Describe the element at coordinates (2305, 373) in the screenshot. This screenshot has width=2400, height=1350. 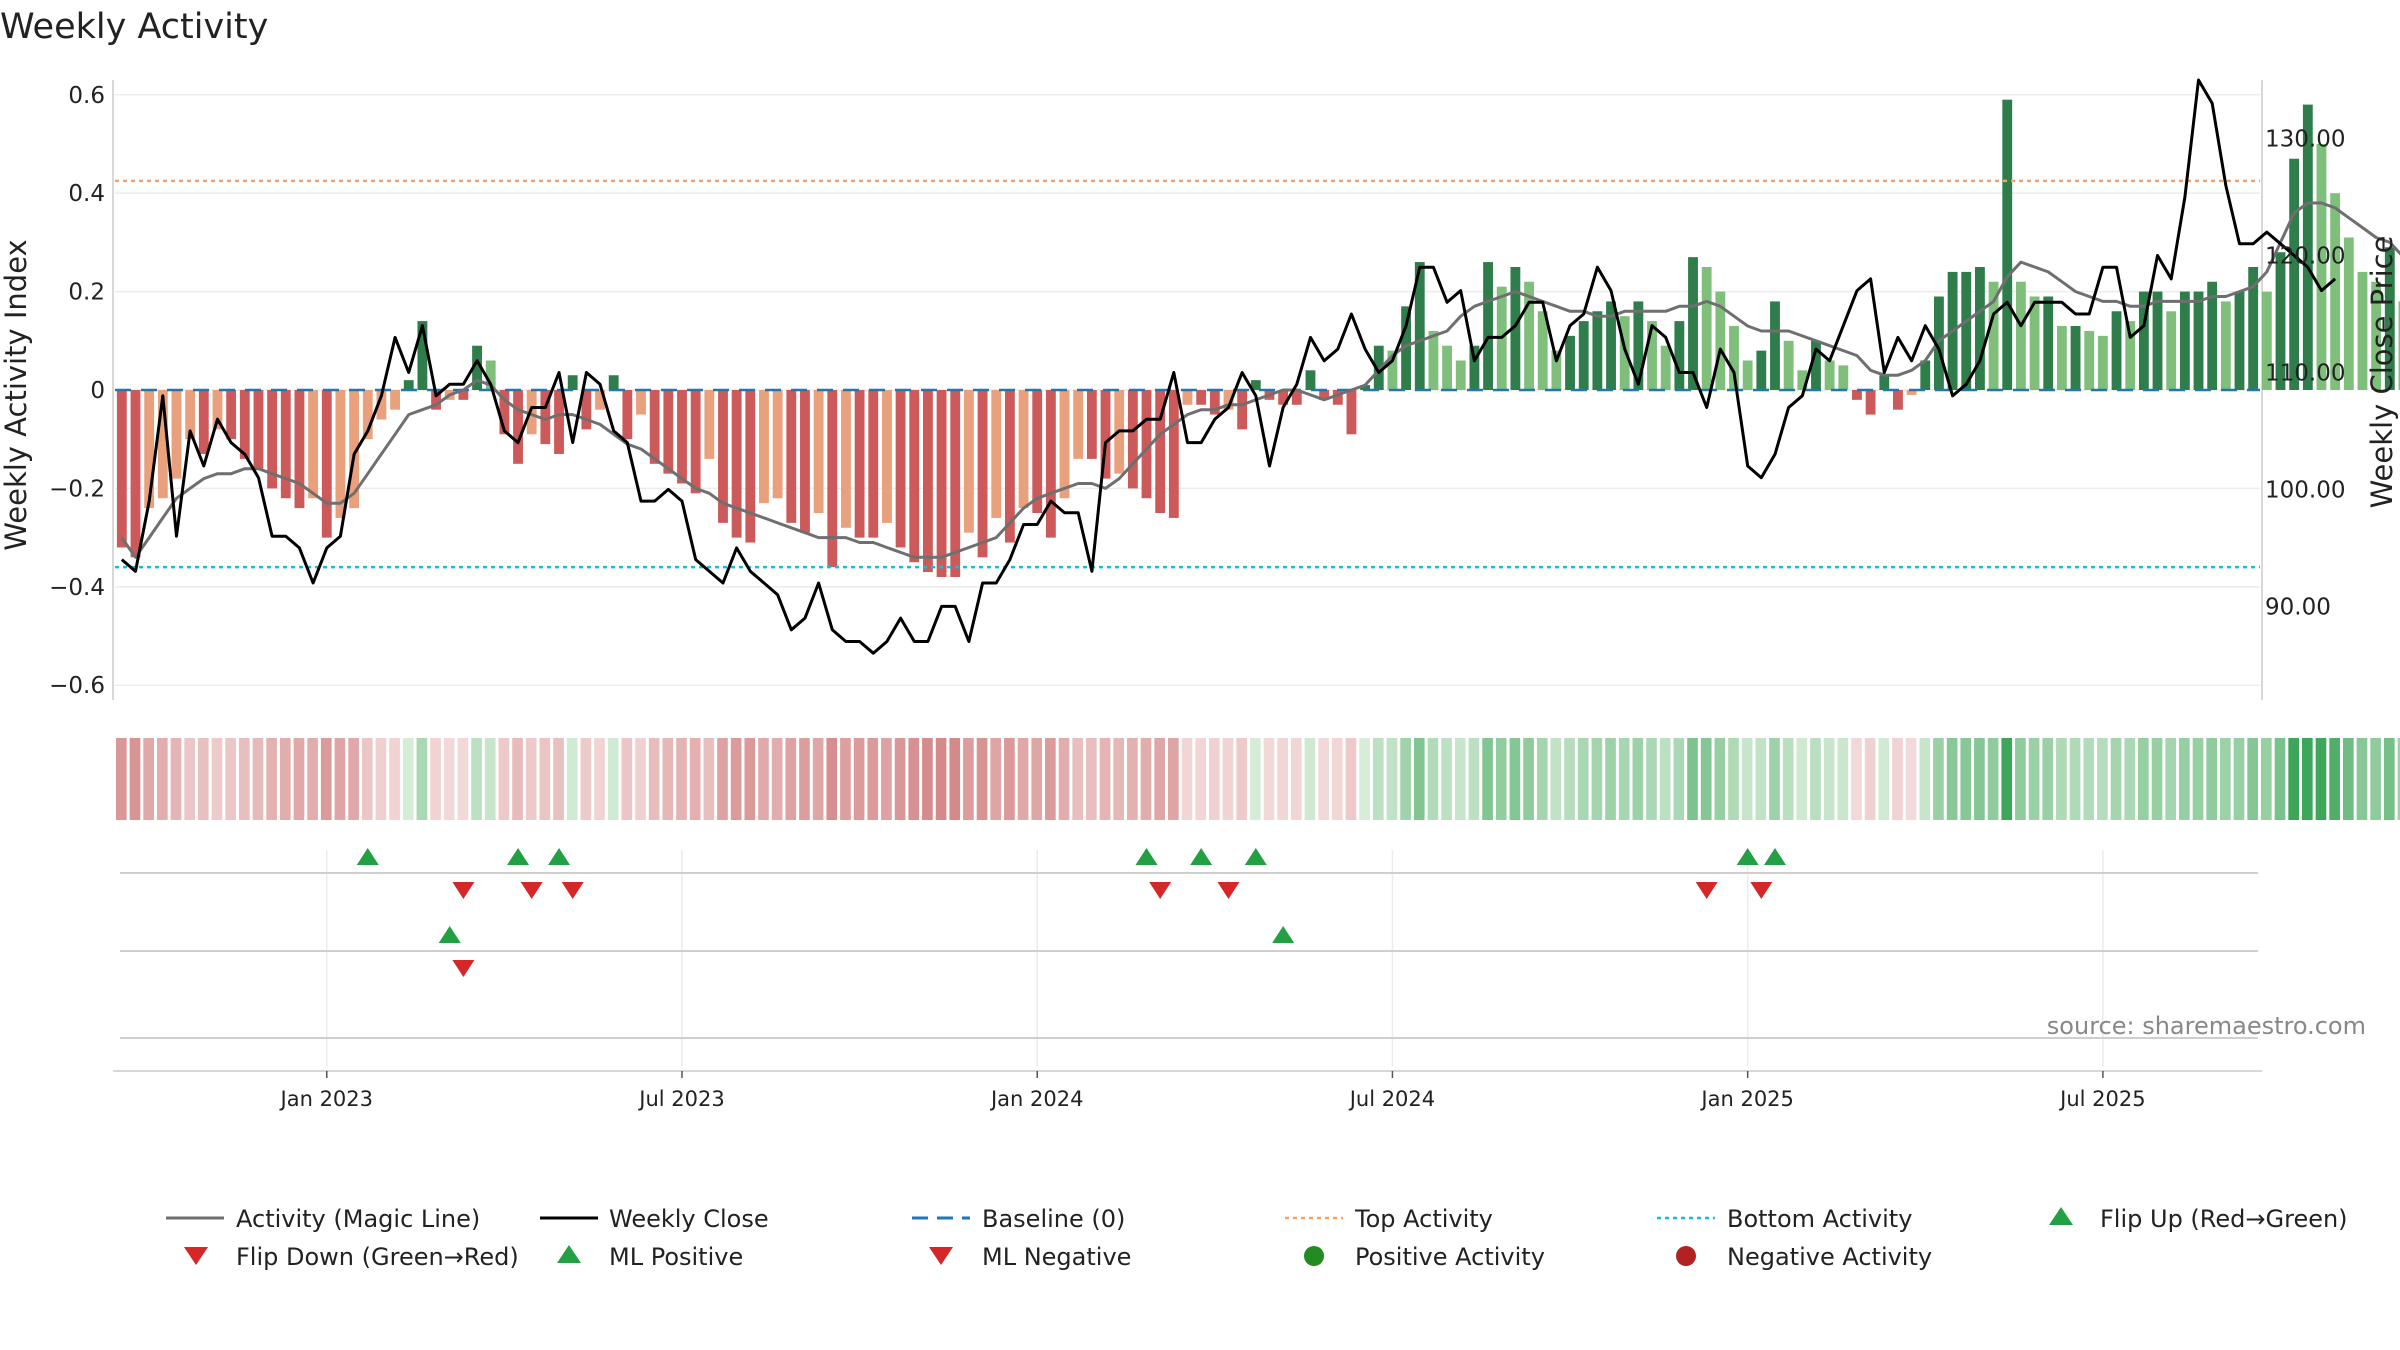
I see `right-y-ticks: 130.00 120.00 110.00 100.00 90.00` at that location.